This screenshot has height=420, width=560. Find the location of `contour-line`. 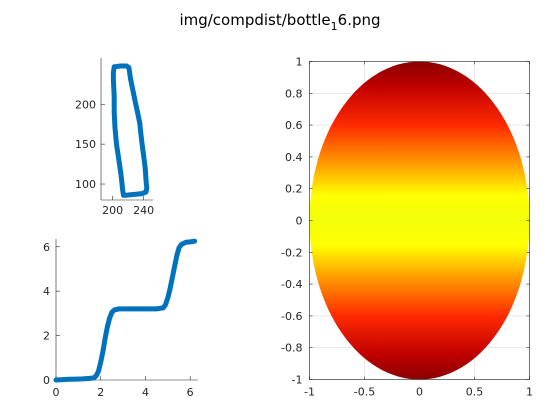

contour-line is located at coordinates (130, 130).